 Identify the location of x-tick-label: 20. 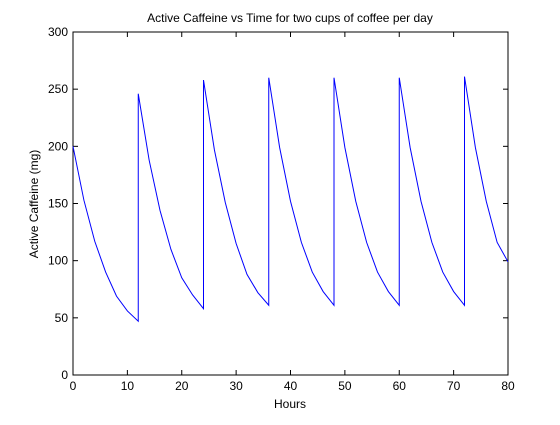
(182, 386).